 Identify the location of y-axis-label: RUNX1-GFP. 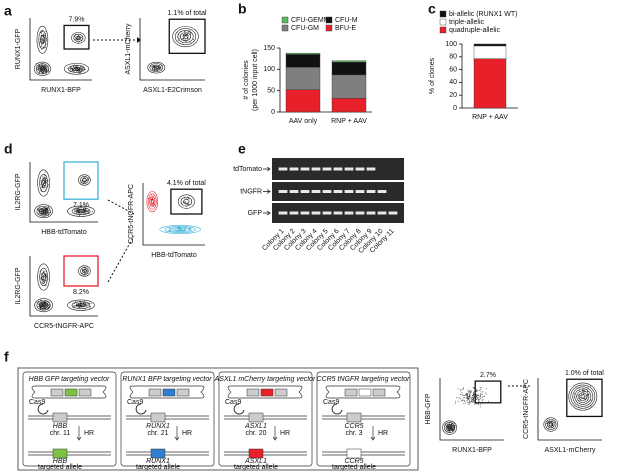
(18, 48).